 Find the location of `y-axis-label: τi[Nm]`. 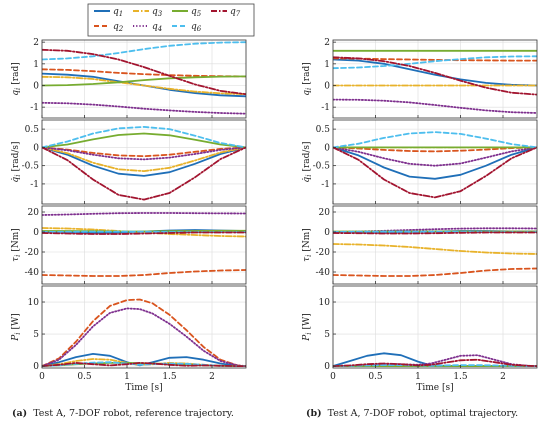

y-axis-label: τi[Nm] is located at coordinates (307, 245).